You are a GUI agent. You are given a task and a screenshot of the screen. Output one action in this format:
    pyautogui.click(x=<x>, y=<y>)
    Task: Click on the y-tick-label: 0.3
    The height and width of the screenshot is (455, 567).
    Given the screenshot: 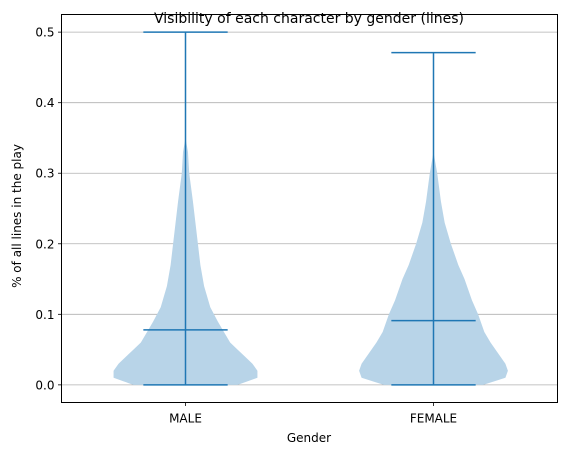 What is the action you would take?
    pyautogui.click(x=44, y=174)
    